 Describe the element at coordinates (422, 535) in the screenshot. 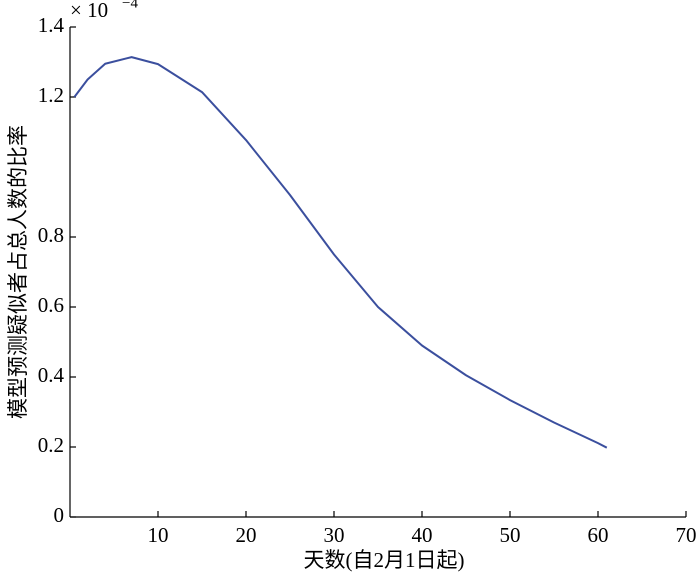

I see `x-tick-label: 40` at that location.